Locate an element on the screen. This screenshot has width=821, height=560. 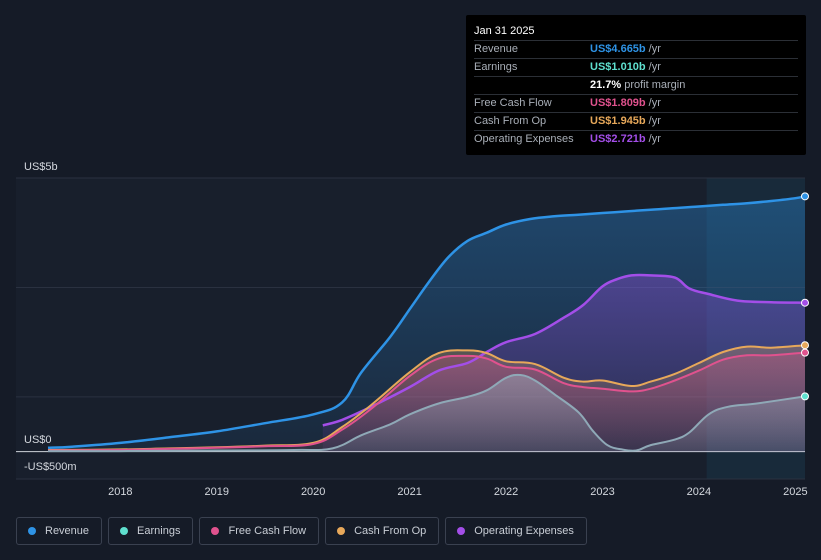
tooltip-row: 21.7% profit margin is located at coordinates (636, 85).